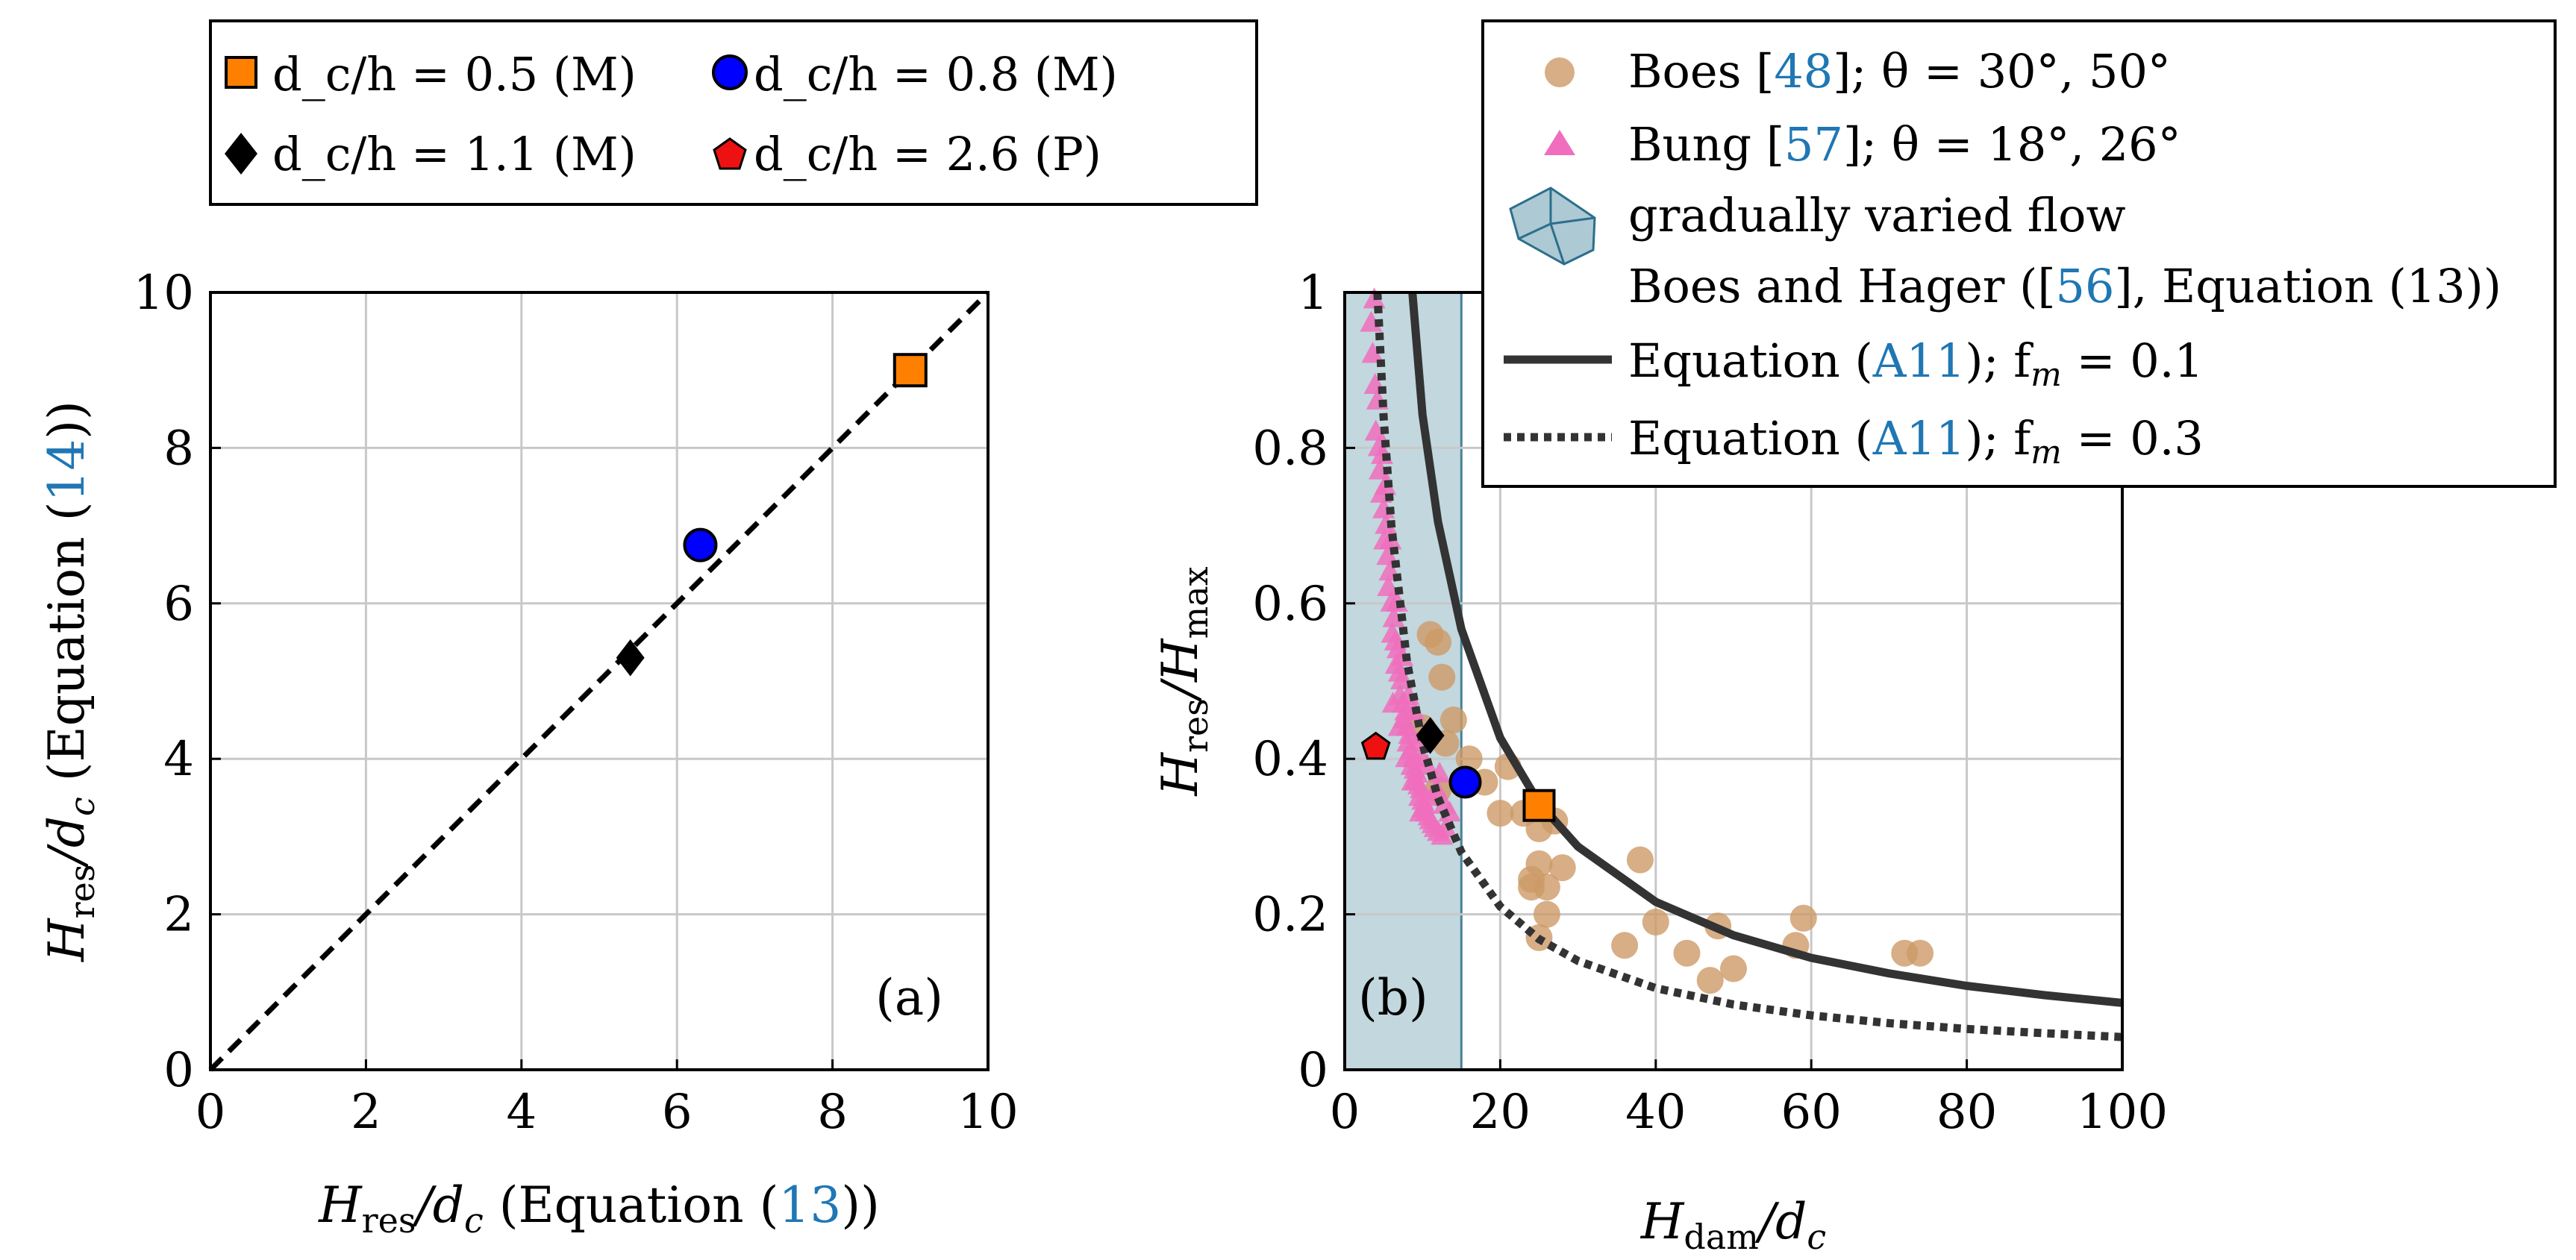  What do you see at coordinates (936, 74) in the screenshot?
I see `legend-label-circle: d_c/h = 0.8 (M)` at bounding box center [936, 74].